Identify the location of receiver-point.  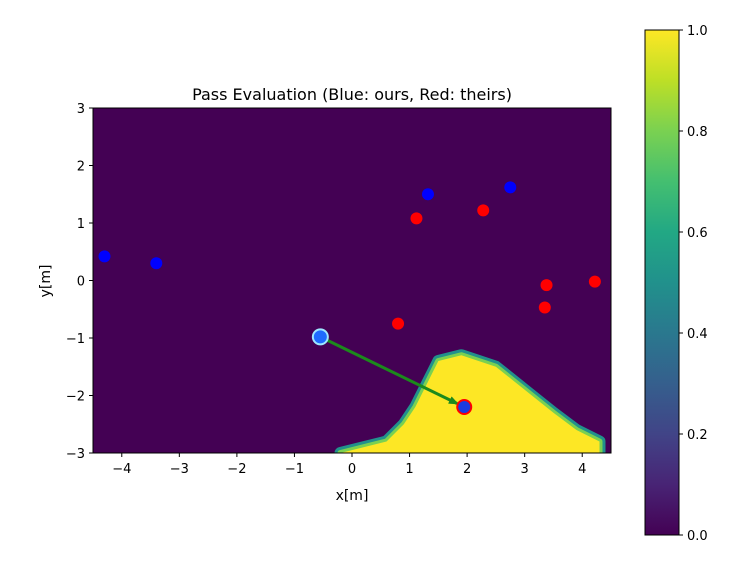
(464, 407).